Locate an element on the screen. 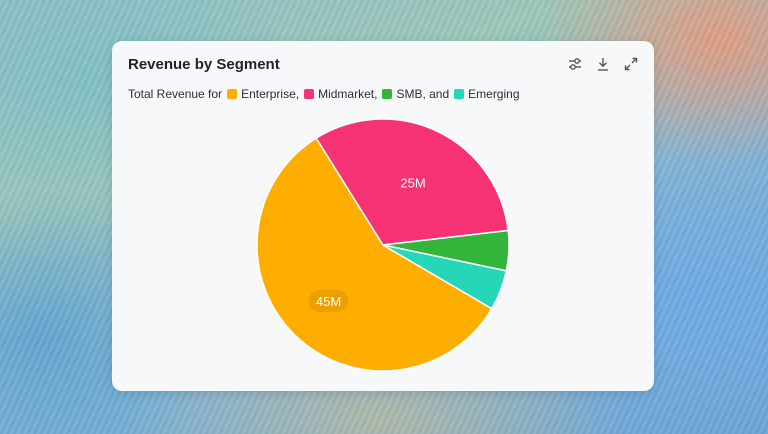  pie-slice-midmarket is located at coordinates (412, 182).